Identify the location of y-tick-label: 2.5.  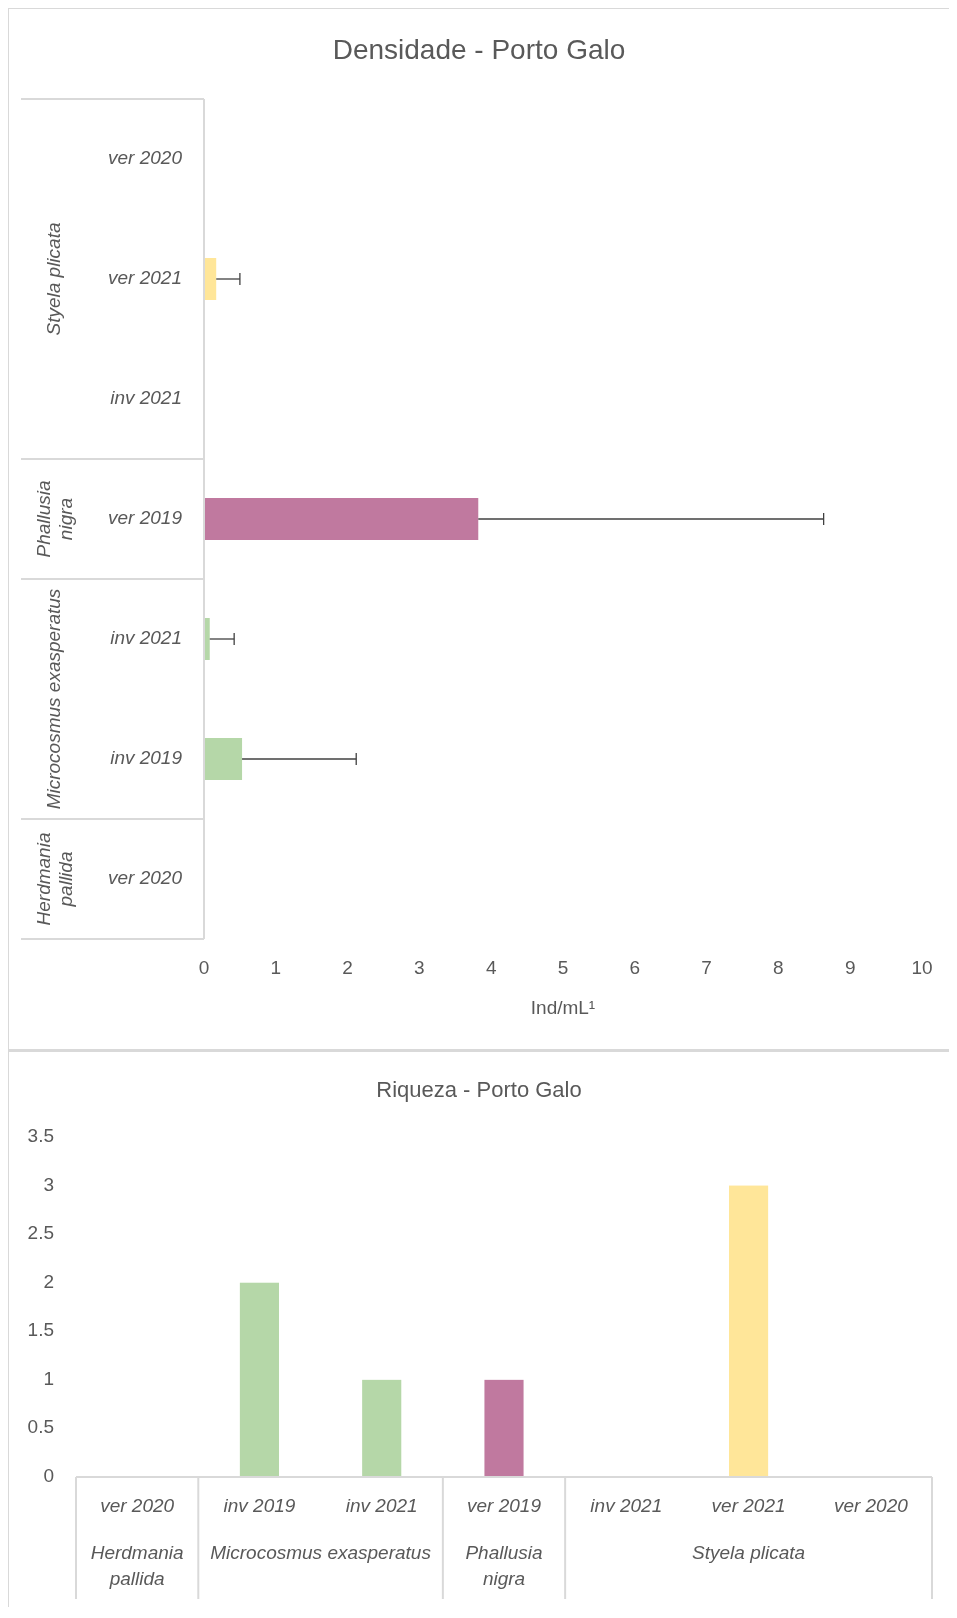
(40, 1233).